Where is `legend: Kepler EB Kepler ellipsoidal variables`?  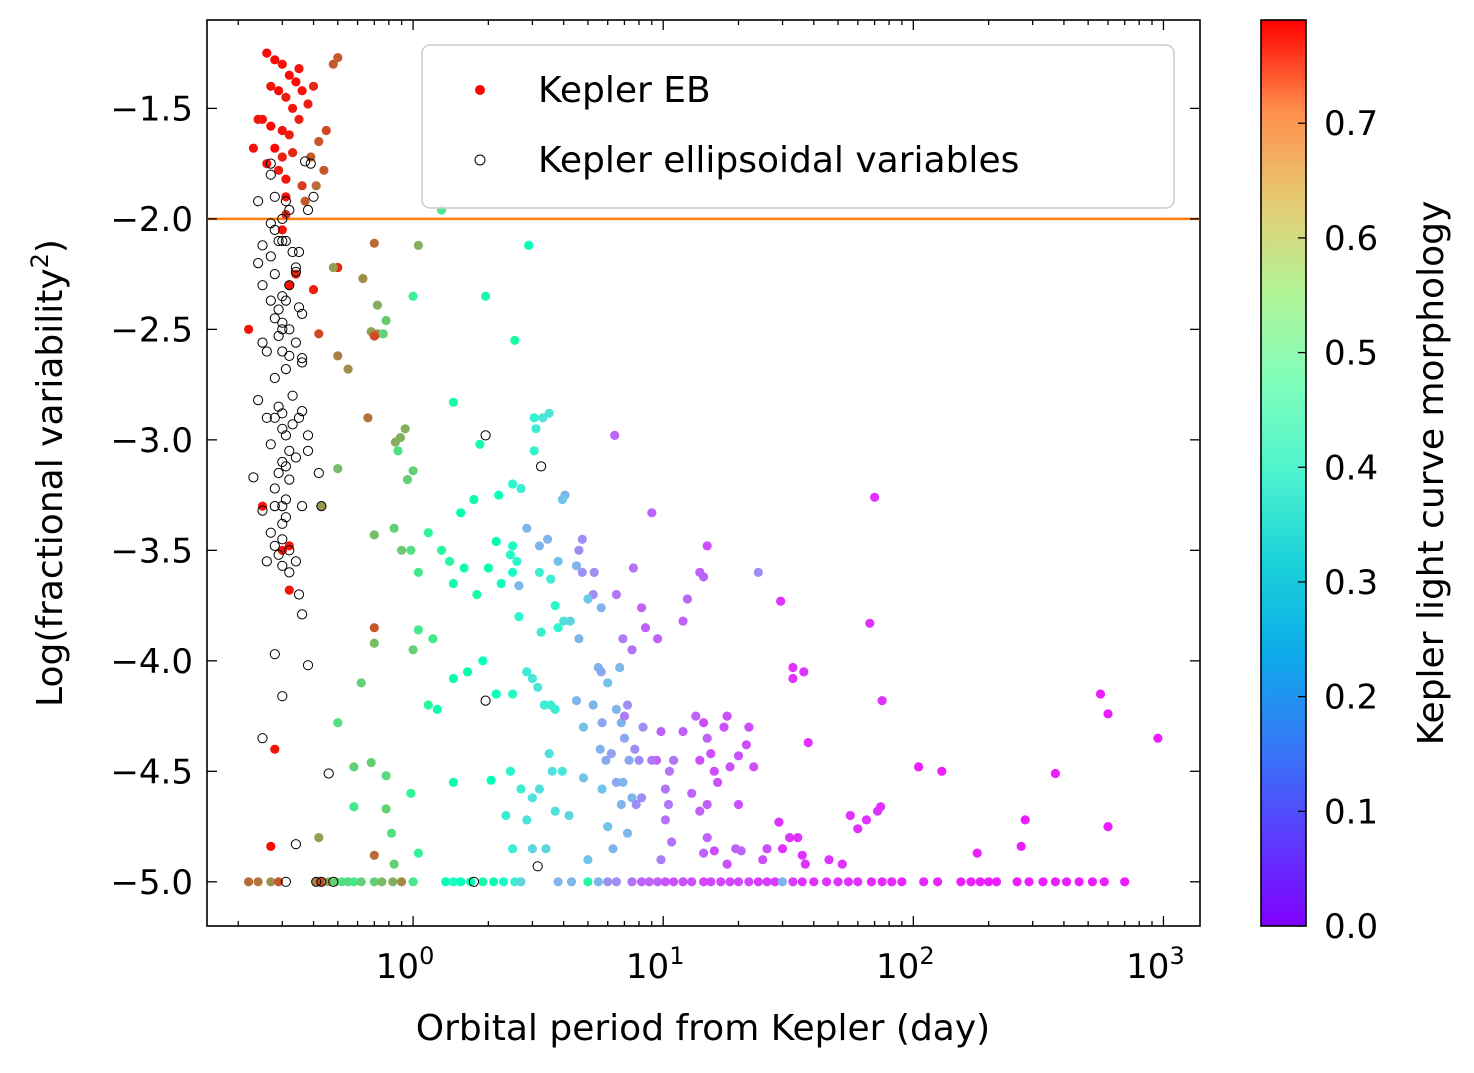 legend: Kepler EB Kepler ellipsoidal variables is located at coordinates (798, 126).